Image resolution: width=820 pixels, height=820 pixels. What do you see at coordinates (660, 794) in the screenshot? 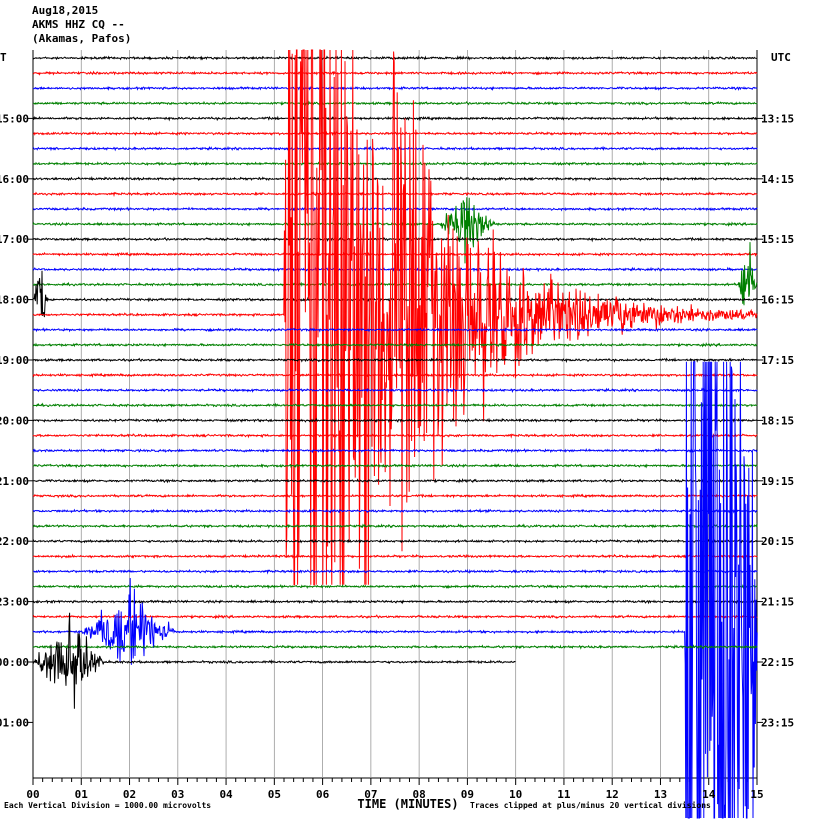
I see `x-tick-label: 13` at bounding box center [660, 794].